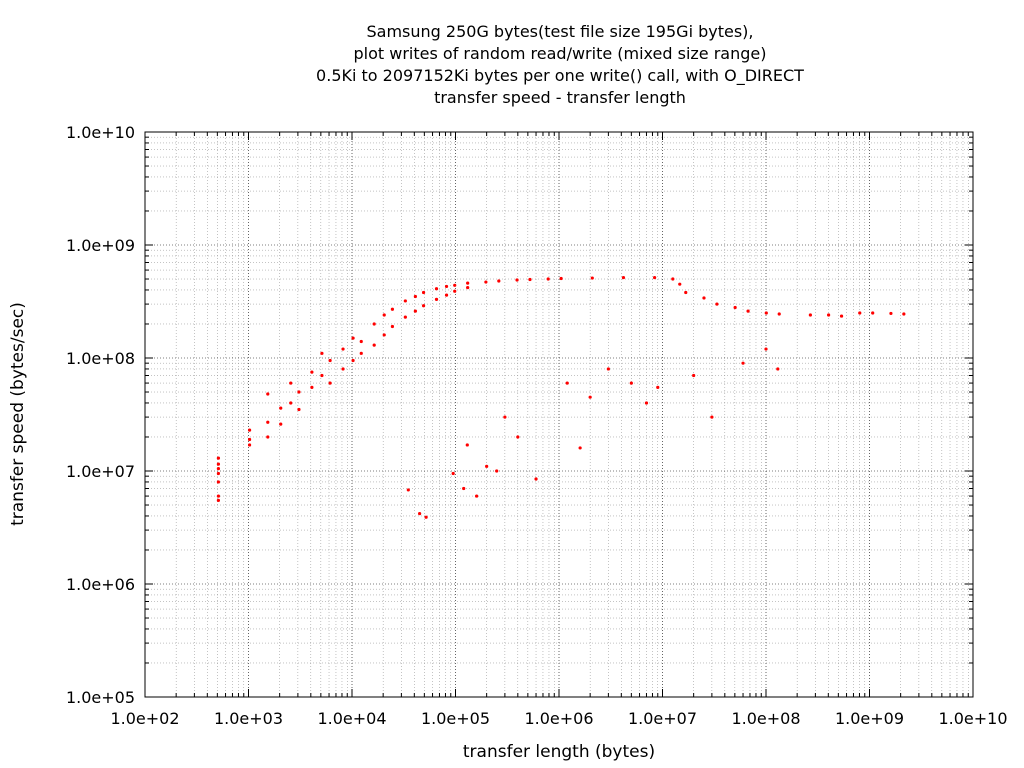  Describe the element at coordinates (765, 718) in the screenshot. I see `x-tick-label: 1.0e+08` at that location.